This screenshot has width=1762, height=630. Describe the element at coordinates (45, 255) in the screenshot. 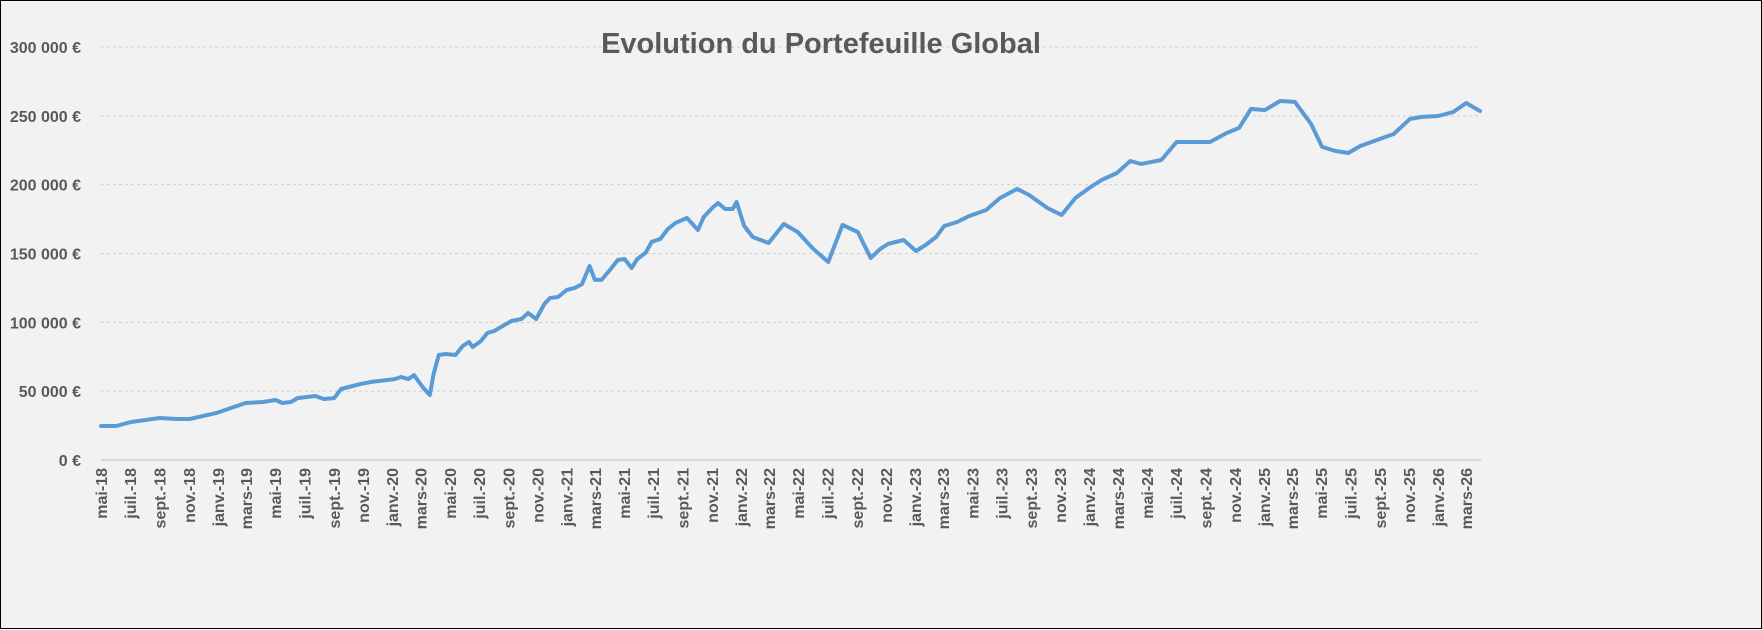

I see `y-tick-label: 150 000 €` at that location.